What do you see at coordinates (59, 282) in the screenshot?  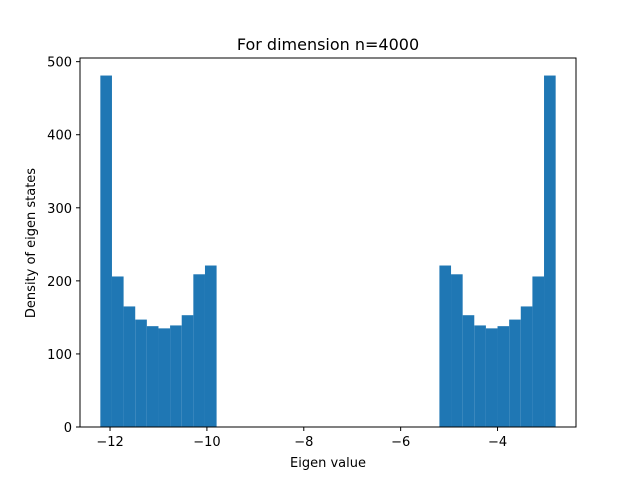 I see `y-tick-label: 200` at bounding box center [59, 282].